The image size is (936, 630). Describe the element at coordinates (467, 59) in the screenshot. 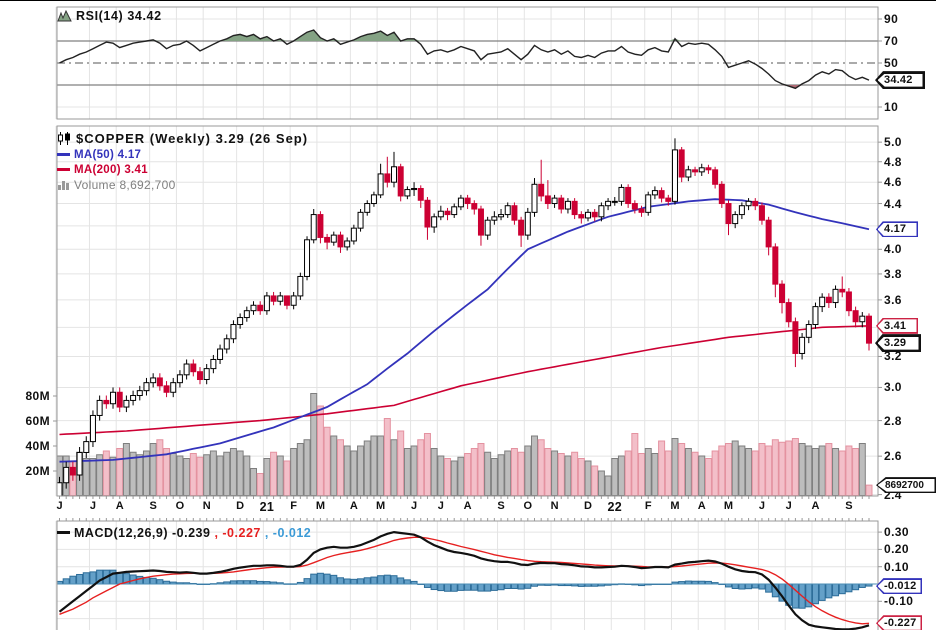

I see `rsi-panel-plot` at that location.